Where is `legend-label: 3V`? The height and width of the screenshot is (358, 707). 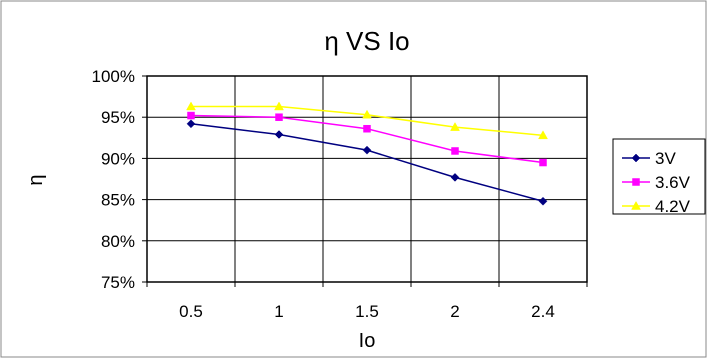
legend-label: 3V is located at coordinates (665, 158).